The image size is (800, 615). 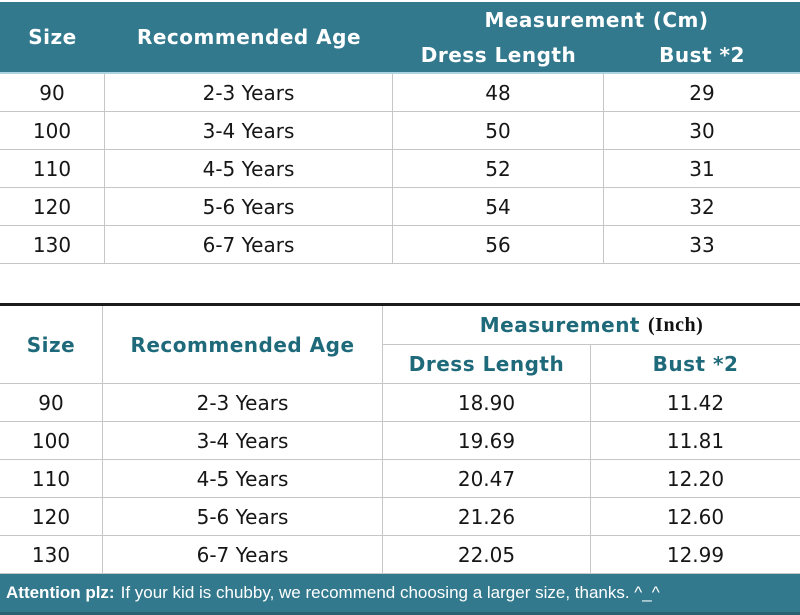 I want to click on table-row: 120 5-6 Years 54 32, so click(x=400, y=207).